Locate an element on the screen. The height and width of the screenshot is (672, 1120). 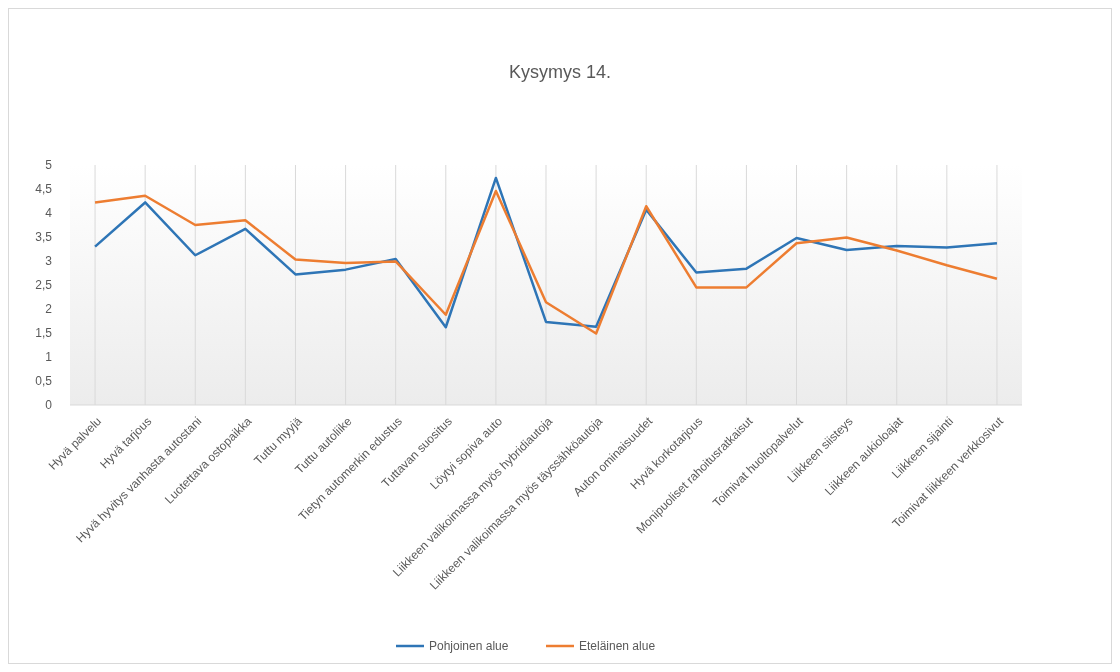
y-tick-label: 3,5 is located at coordinates (44, 237).